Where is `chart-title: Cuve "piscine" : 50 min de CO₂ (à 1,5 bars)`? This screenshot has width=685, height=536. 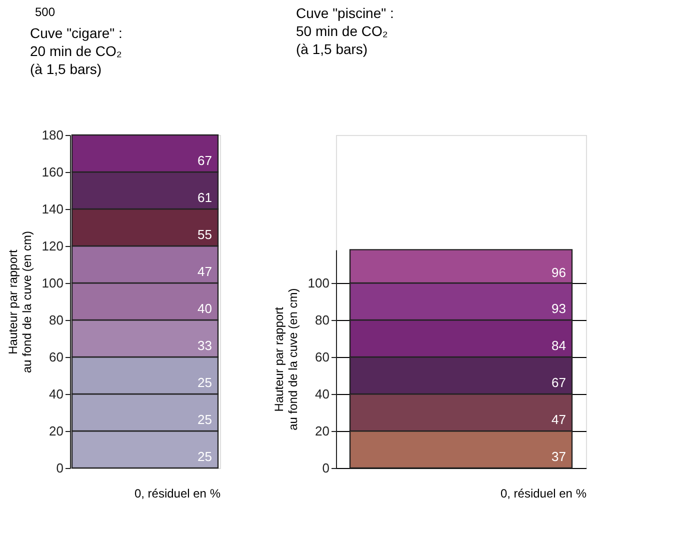
chart-title: Cuve "piscine" : 50 min de CO₂ (à 1,5 bars) is located at coordinates (345, 31).